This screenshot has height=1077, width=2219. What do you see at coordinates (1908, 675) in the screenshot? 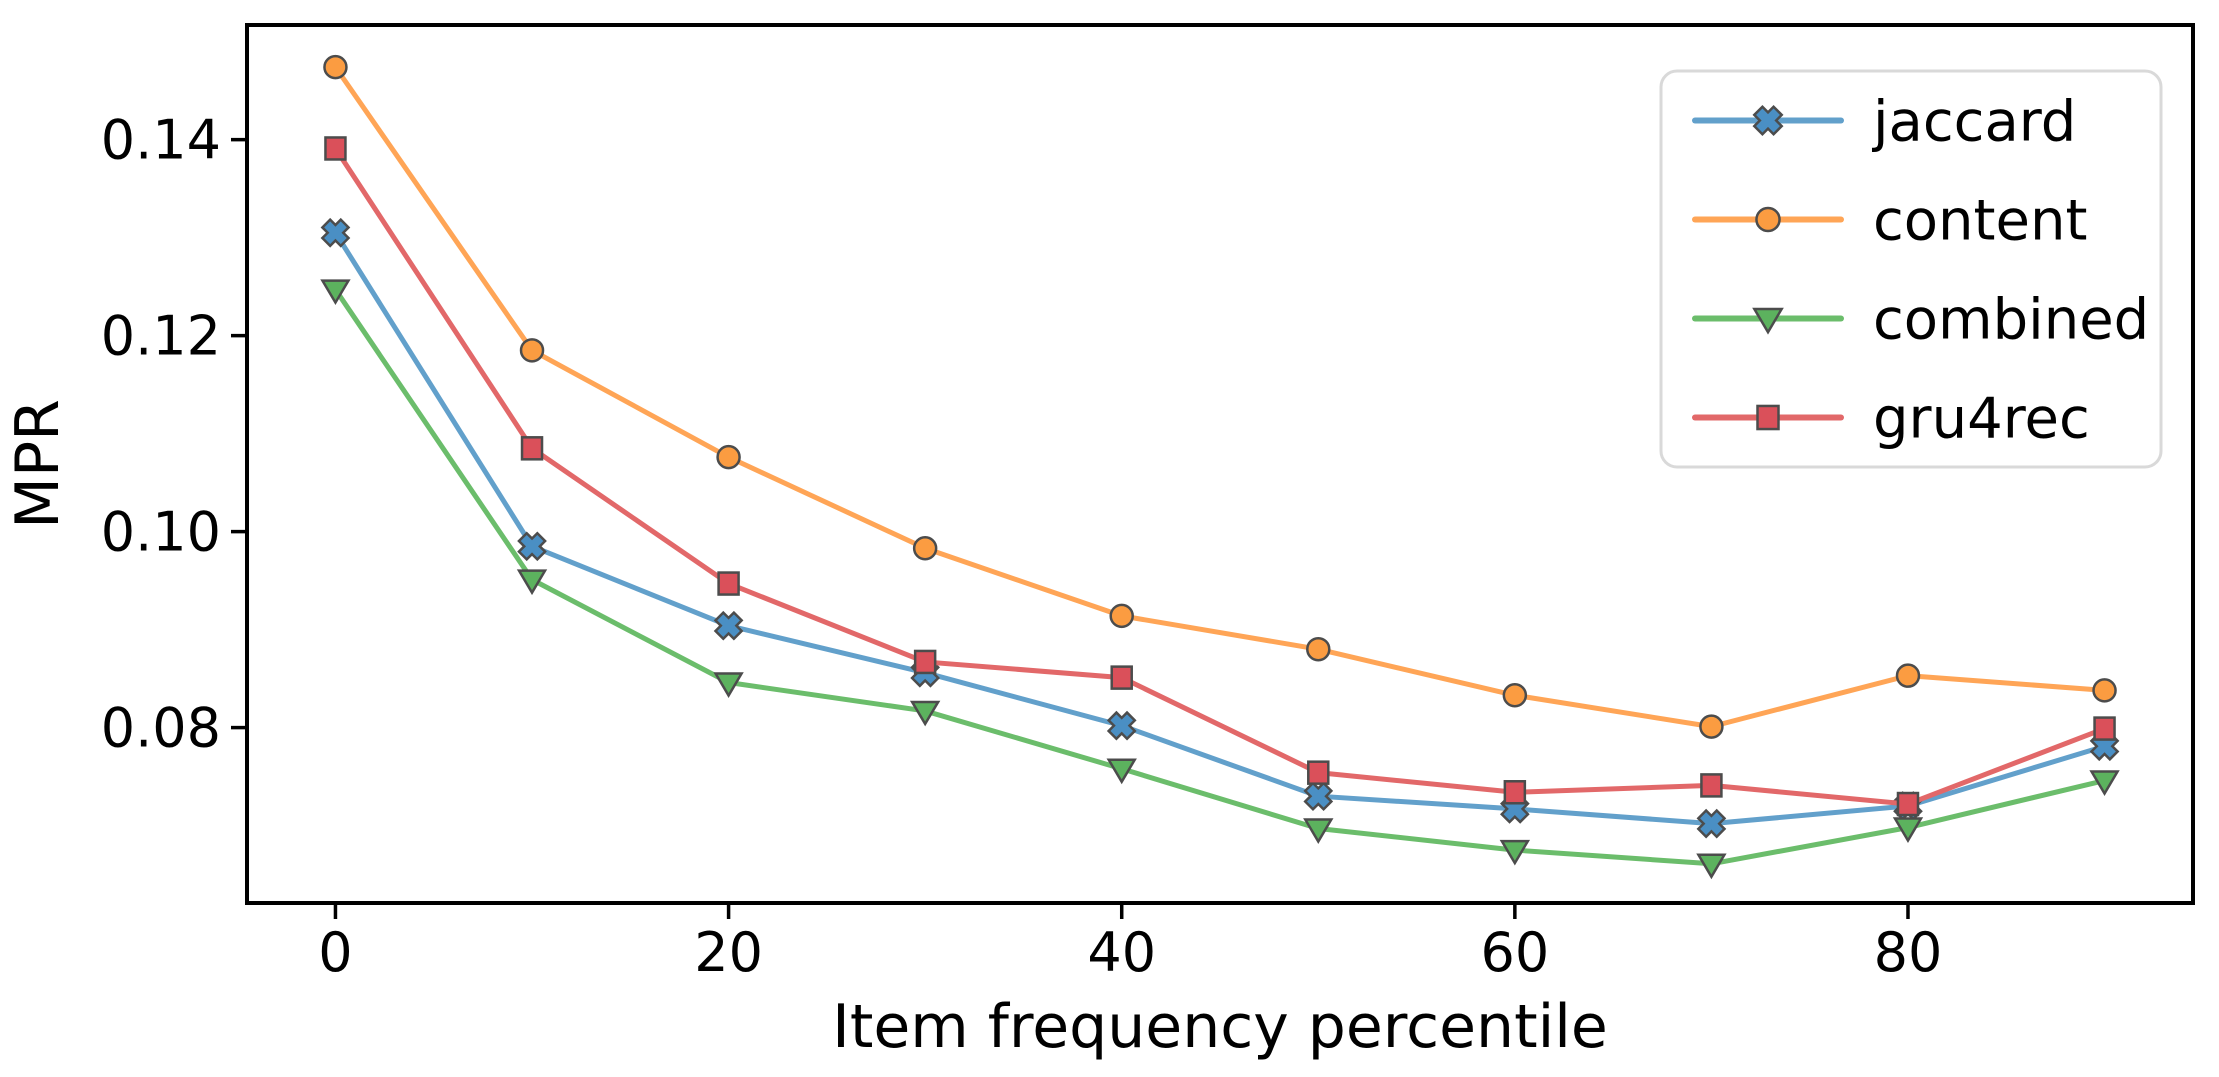
I see `data-point-content-x80` at bounding box center [1908, 675].